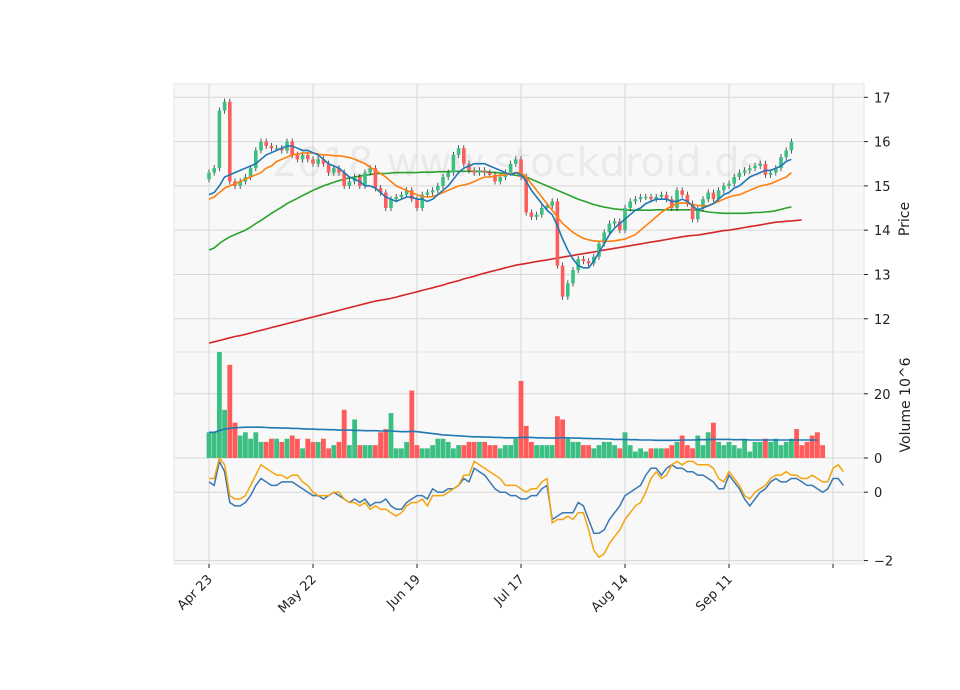  What do you see at coordinates (882, 143) in the screenshot?
I see `price-y-tick-label: 16` at bounding box center [882, 143].